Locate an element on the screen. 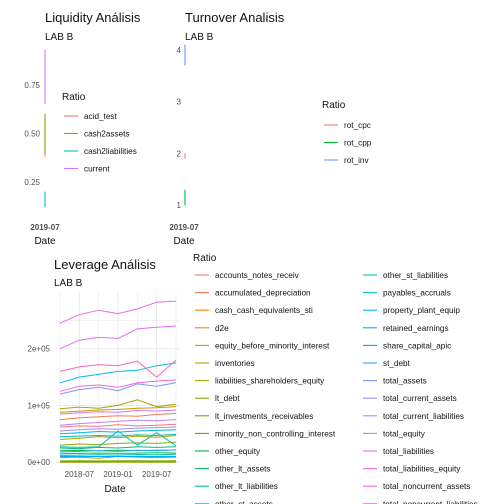 Image resolution: width=504 pixels, height=504 pixels. legend-label-other-st-assets: other_st_assets is located at coordinates (244, 502).